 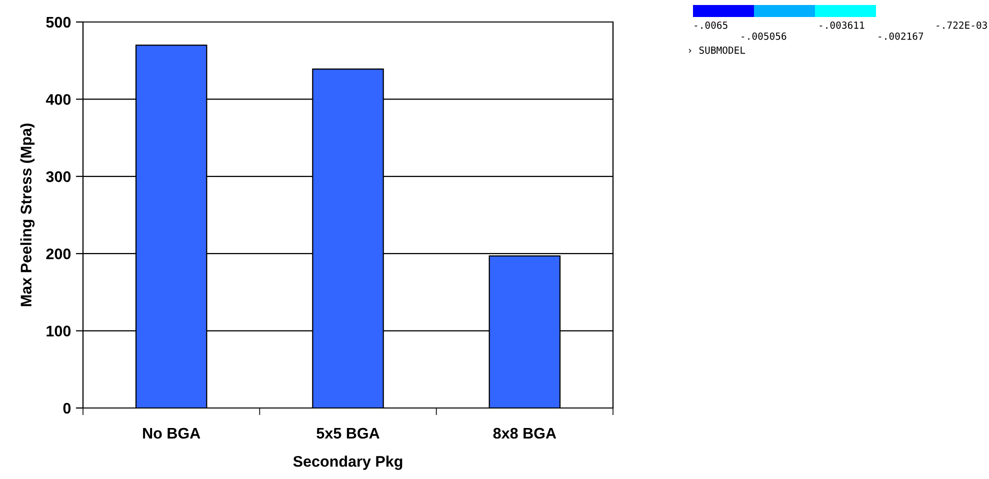 What do you see at coordinates (58, 99) in the screenshot?
I see `y-tick-label: 400` at bounding box center [58, 99].